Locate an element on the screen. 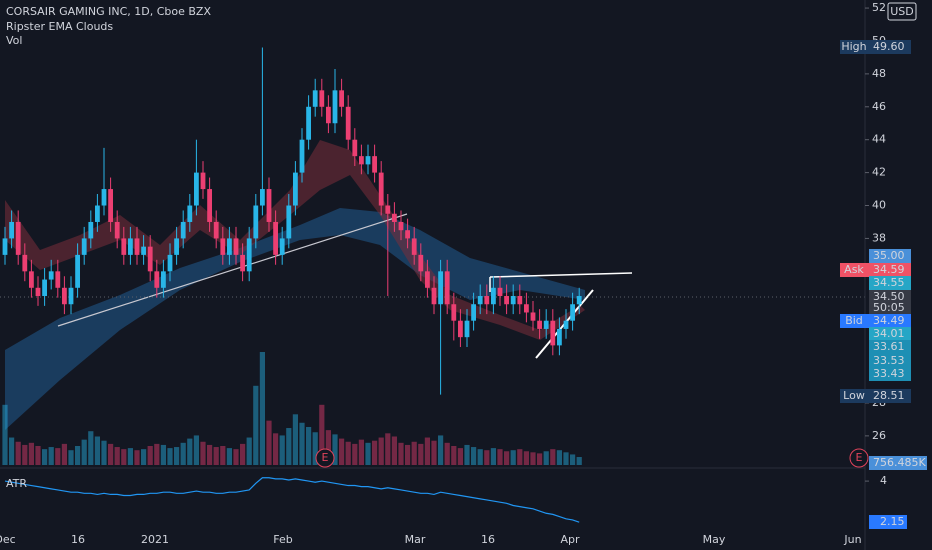 The height and width of the screenshot is (550, 932). currency: USD is located at coordinates (902, 11).